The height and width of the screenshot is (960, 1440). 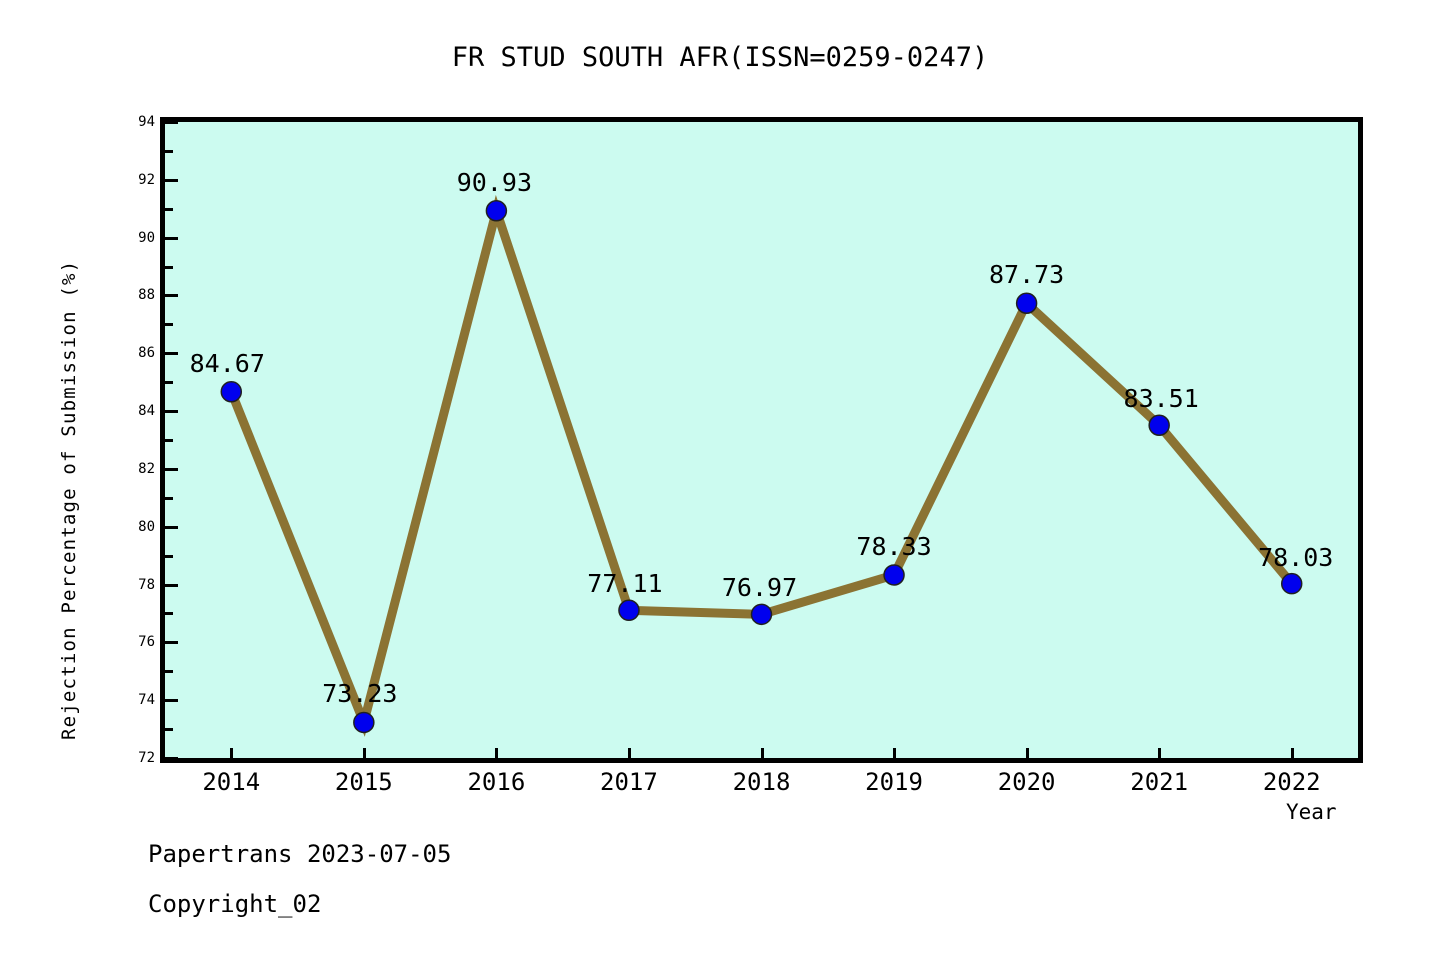 What do you see at coordinates (1161, 399) in the screenshot?
I see `data-point-value-label: 83.51` at bounding box center [1161, 399].